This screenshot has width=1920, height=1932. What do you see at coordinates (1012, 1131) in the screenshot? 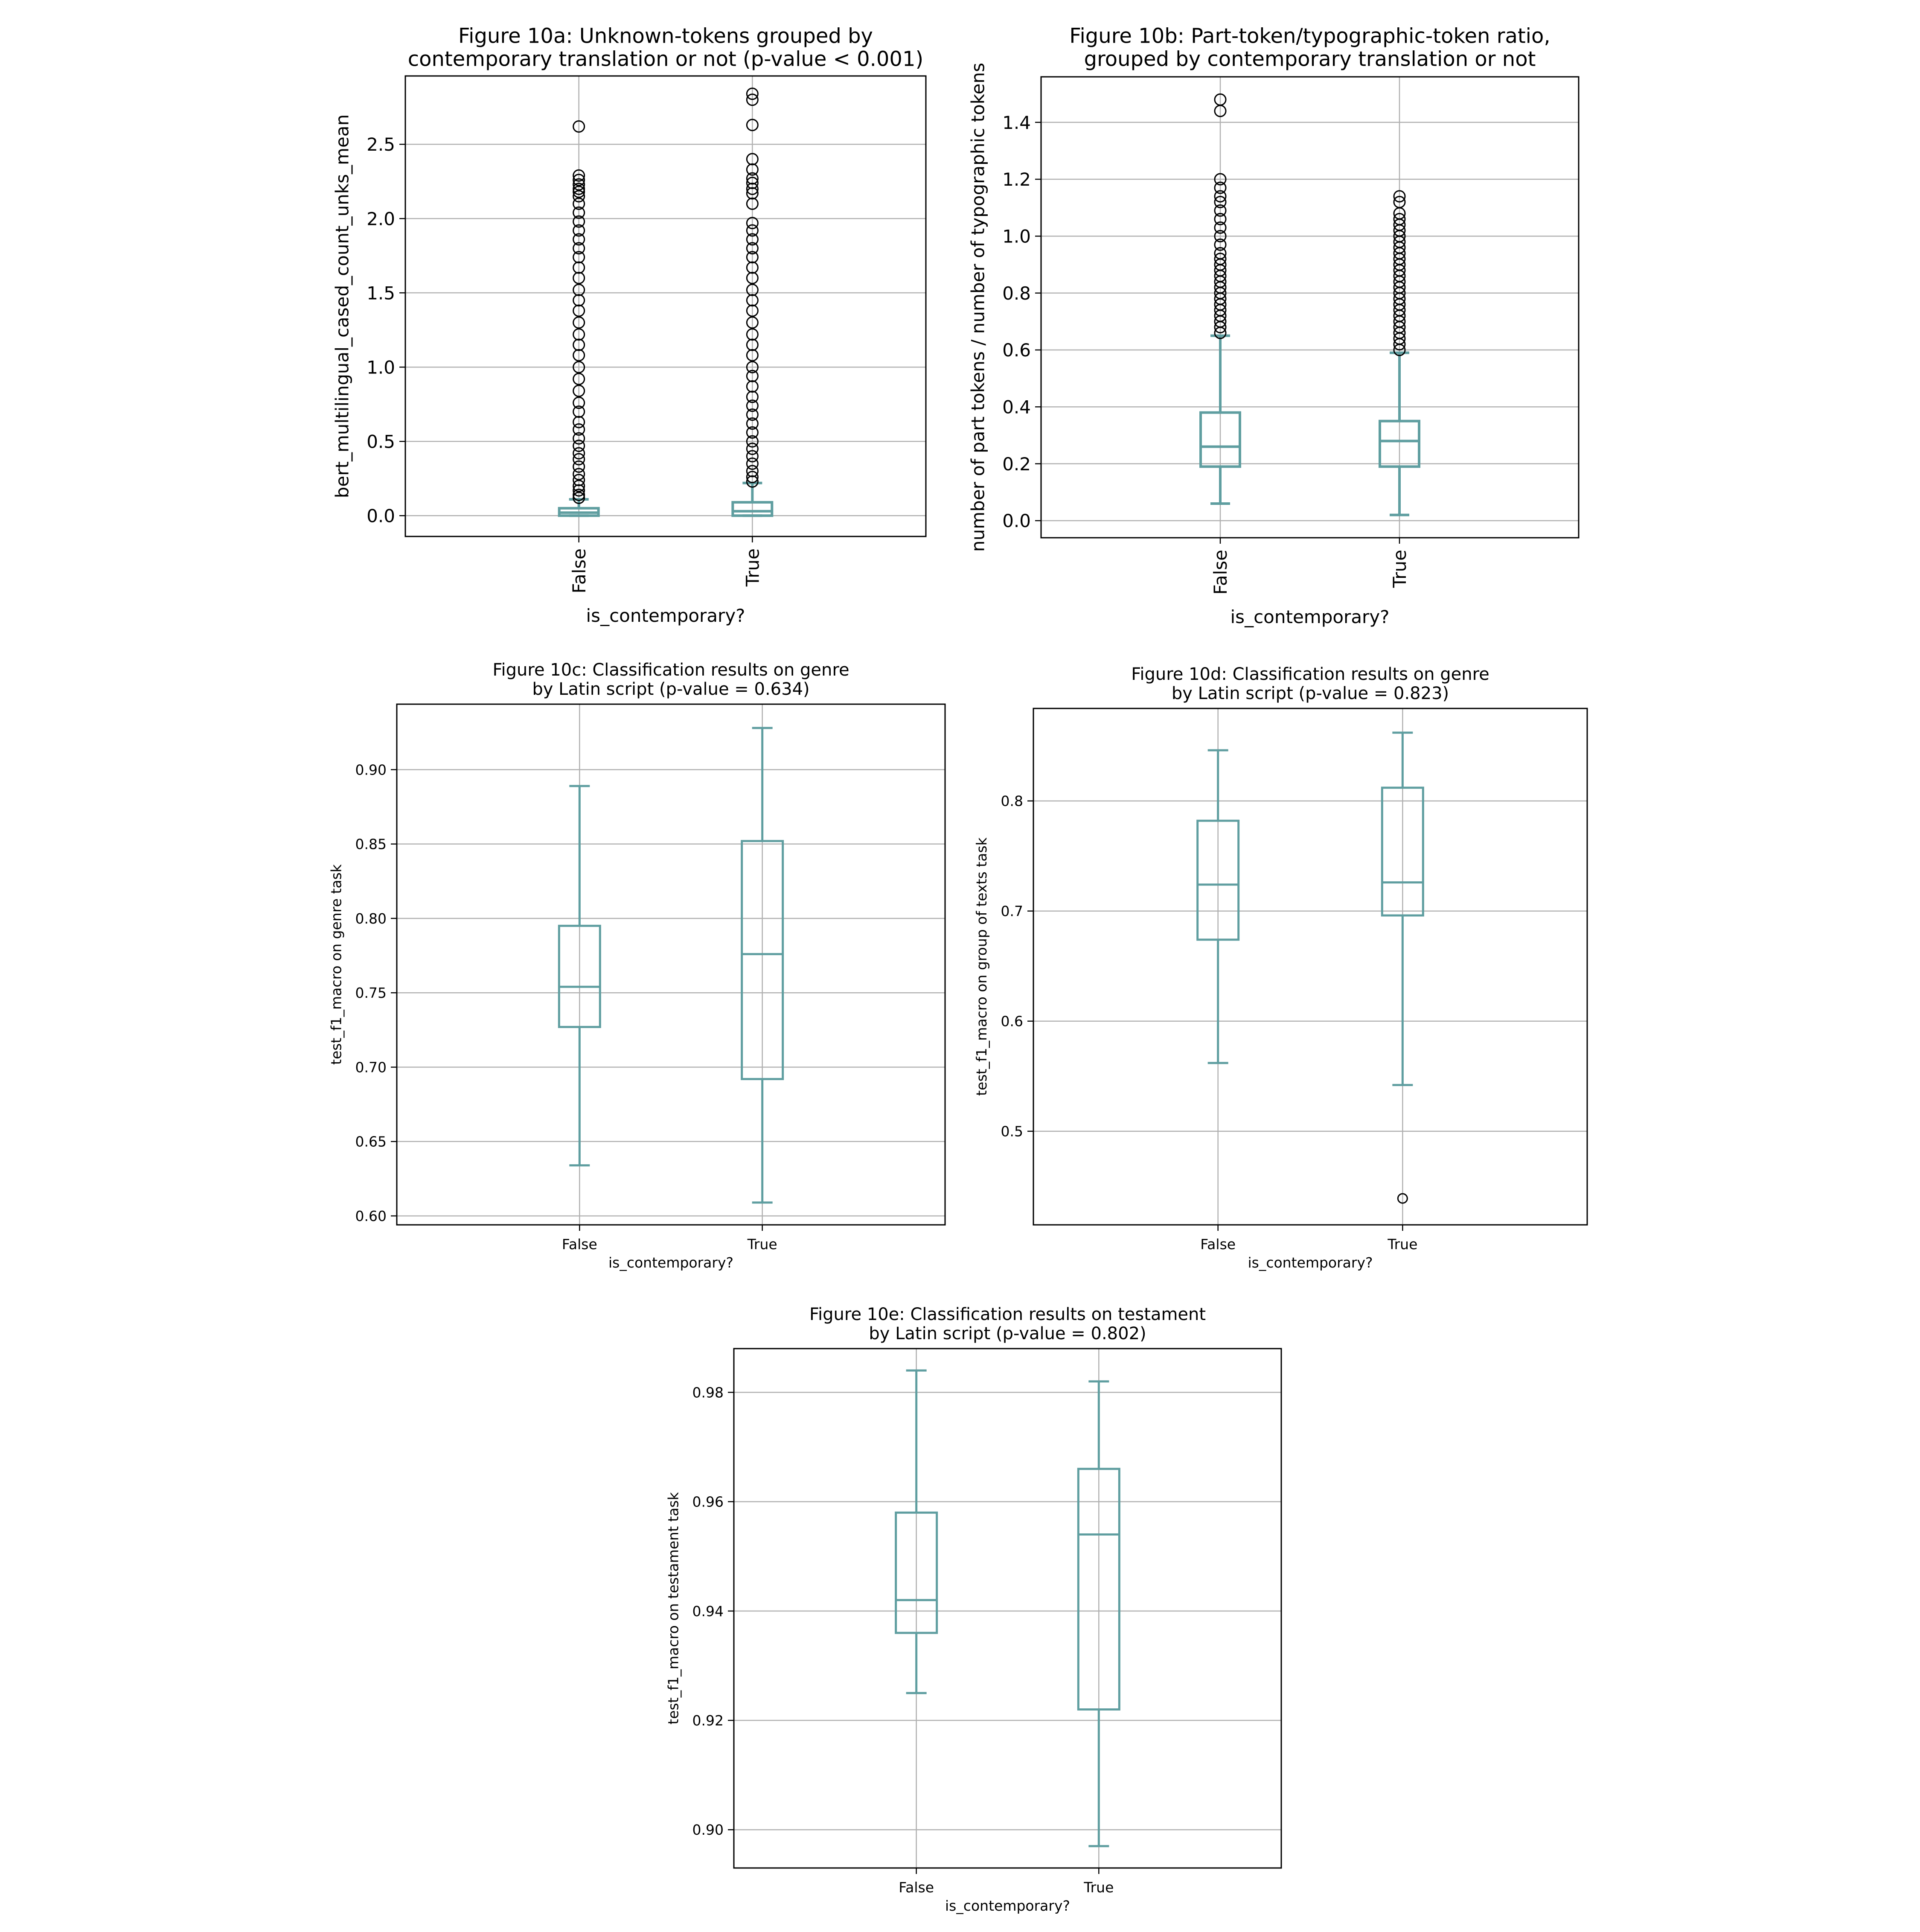
I see `y-tick-label: 0.5` at bounding box center [1012, 1131].